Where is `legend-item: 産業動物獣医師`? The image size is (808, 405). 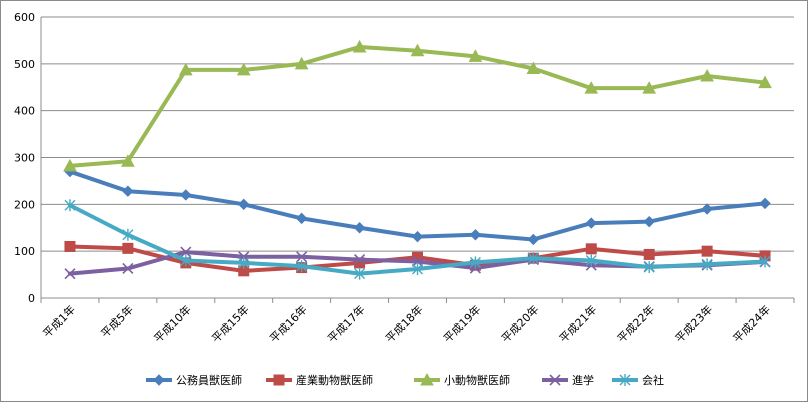
legend-item: 産業動物獣医師 is located at coordinates (319, 380).